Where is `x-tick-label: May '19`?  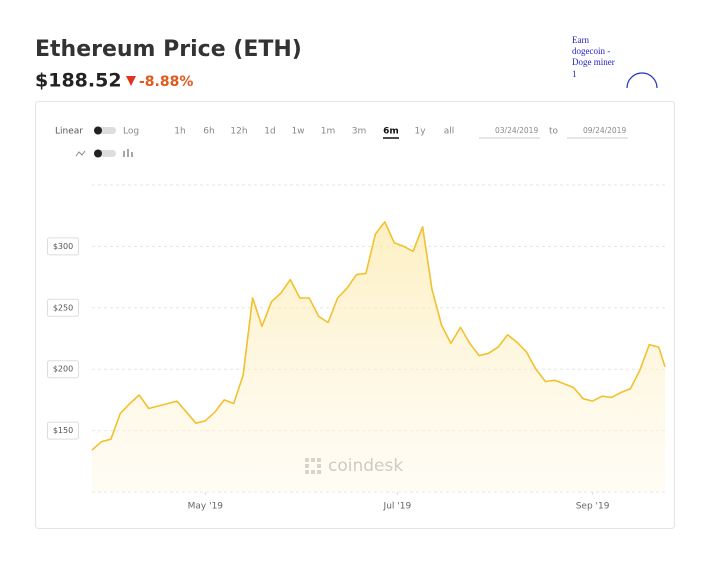 x-tick-label: May '19 is located at coordinates (206, 507).